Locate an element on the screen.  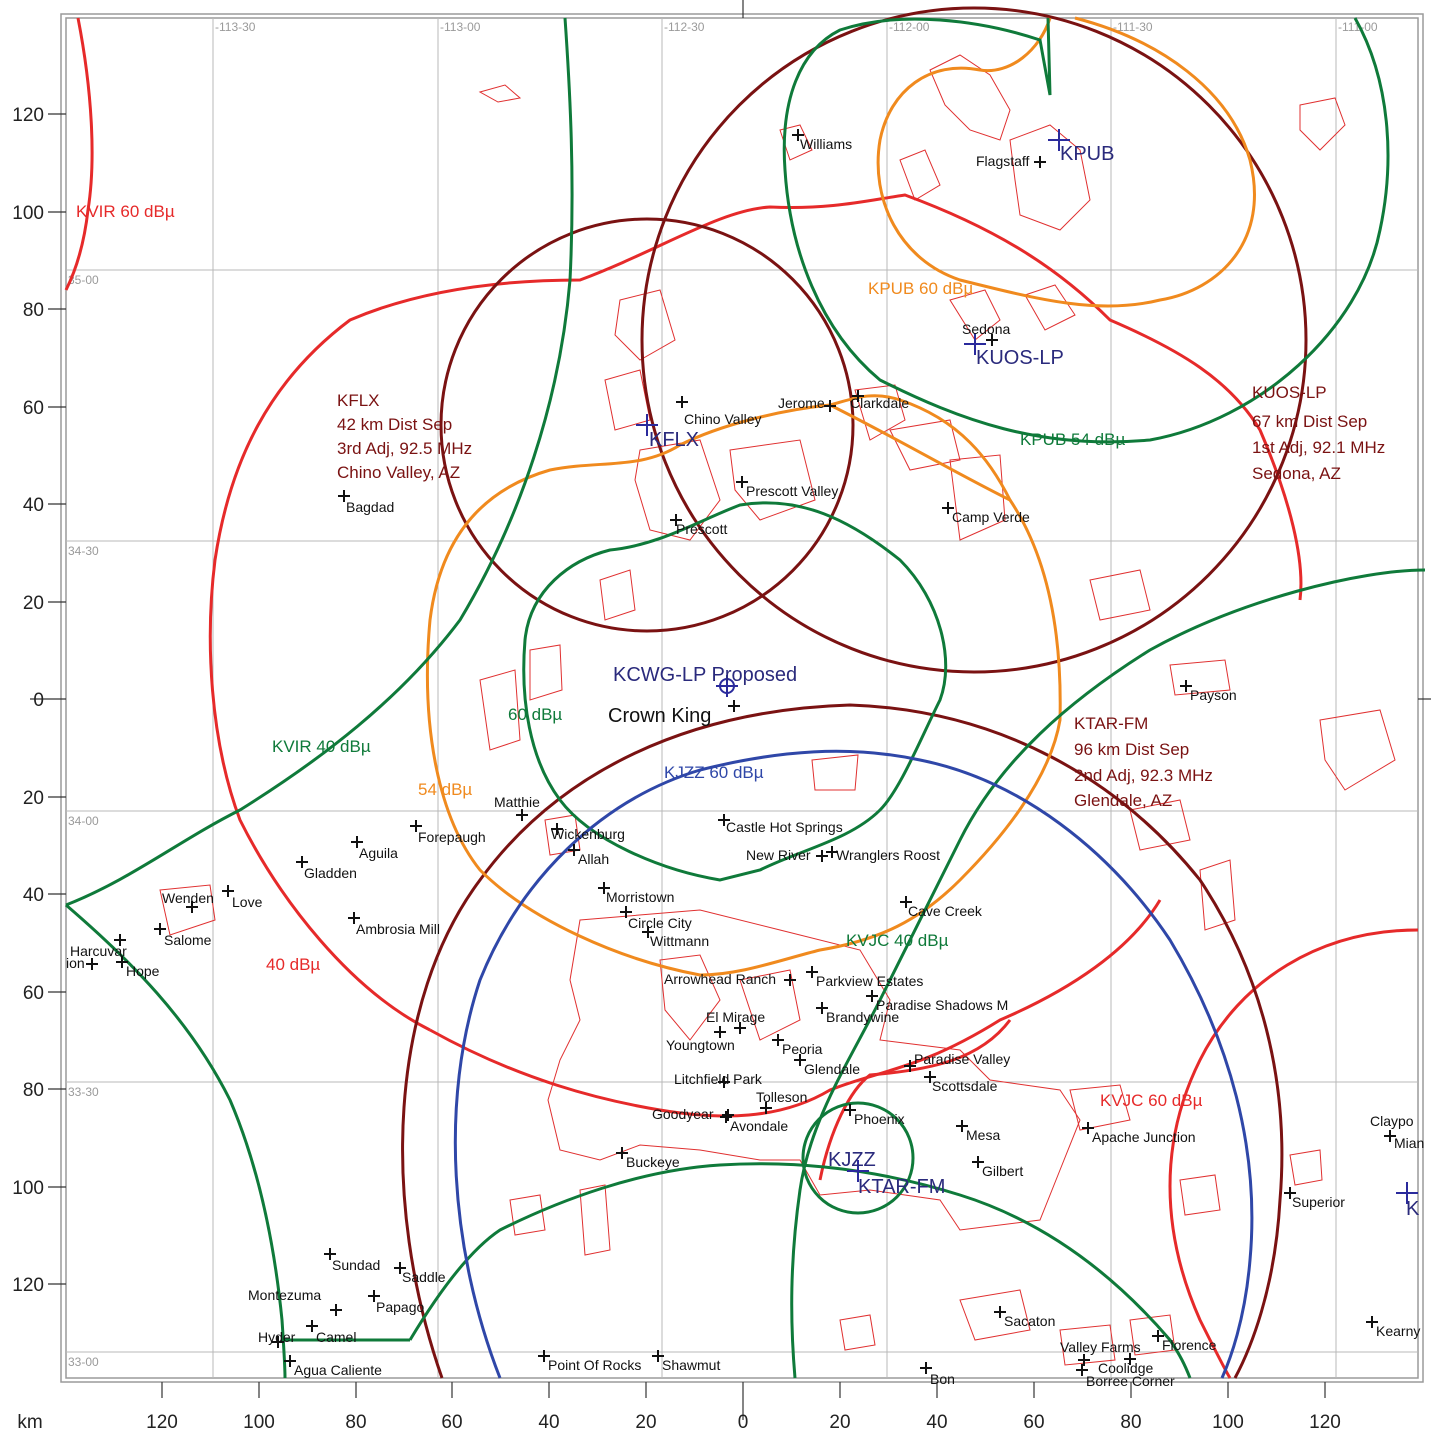
city-label: Payson is located at coordinates (1213, 695).